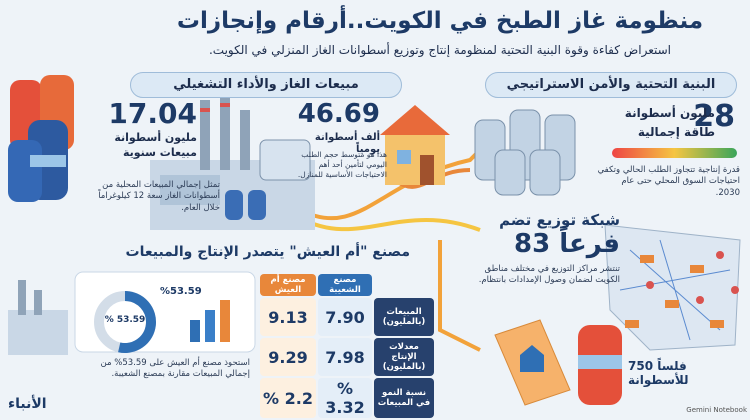 Image resolution: width=750 pixels, height=420 pixels. I want to click on table-header: مصنع الشعيبة مصنع أم العيش, so click(347, 285).